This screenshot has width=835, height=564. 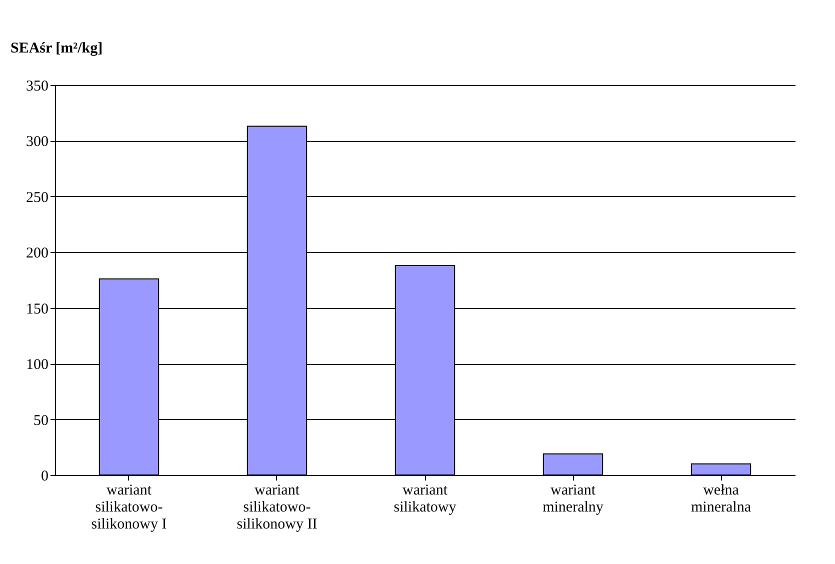 What do you see at coordinates (56, 48) in the screenshot?
I see `y-axis-title: SEAśr [m²/kg]` at bounding box center [56, 48].